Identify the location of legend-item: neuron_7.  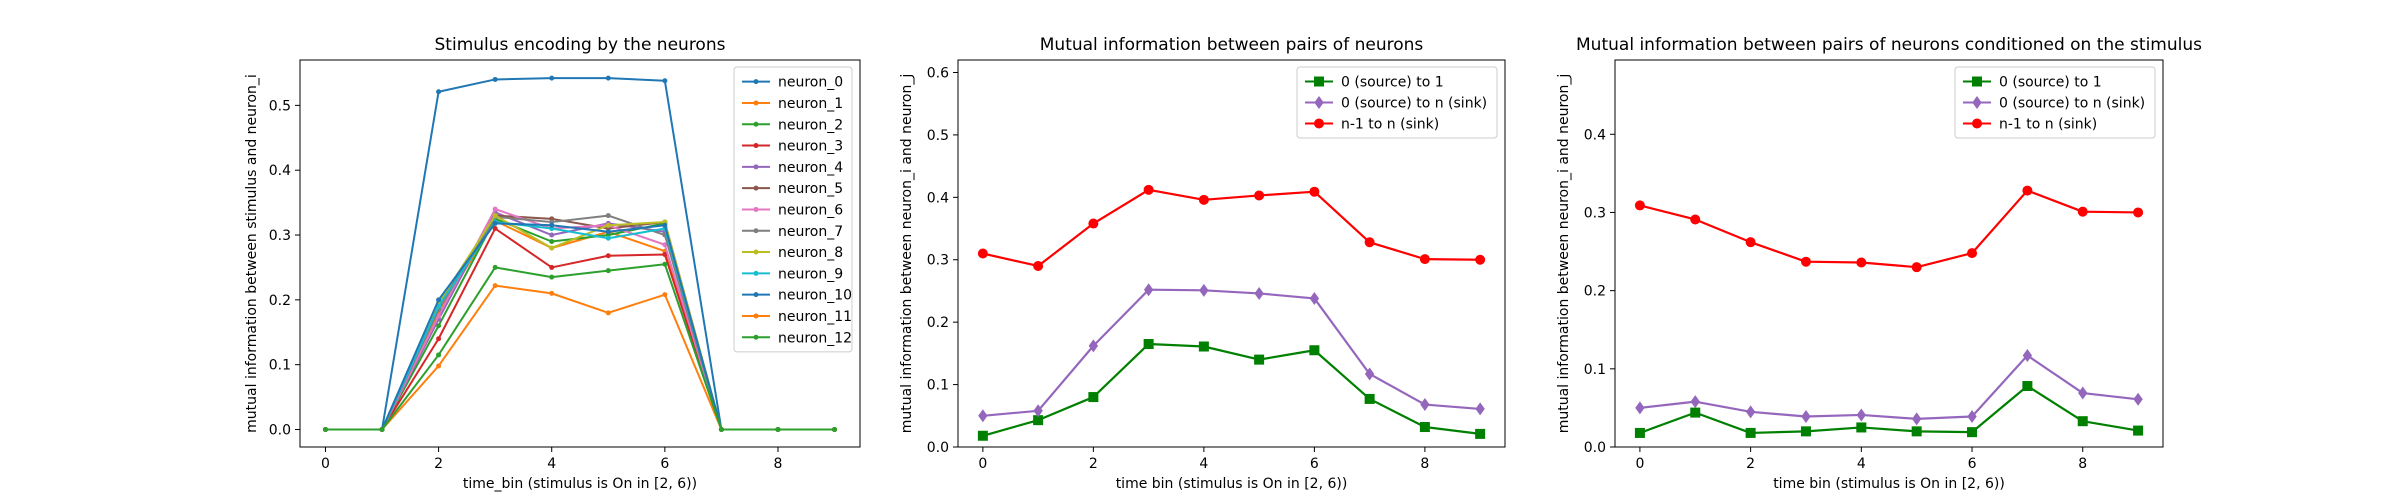
(792, 232).